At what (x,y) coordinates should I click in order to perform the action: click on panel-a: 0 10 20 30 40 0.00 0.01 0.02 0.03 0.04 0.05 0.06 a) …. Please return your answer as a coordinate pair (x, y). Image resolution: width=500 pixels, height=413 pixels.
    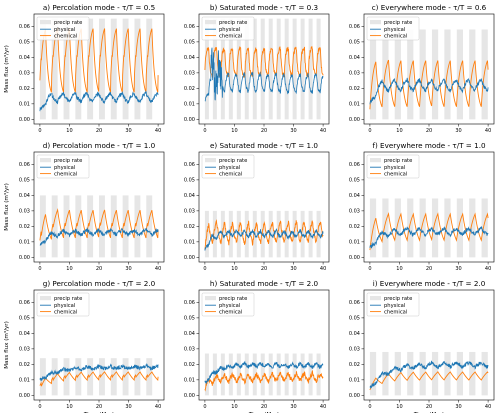
    Looking at the image, I should click on (84, 68).